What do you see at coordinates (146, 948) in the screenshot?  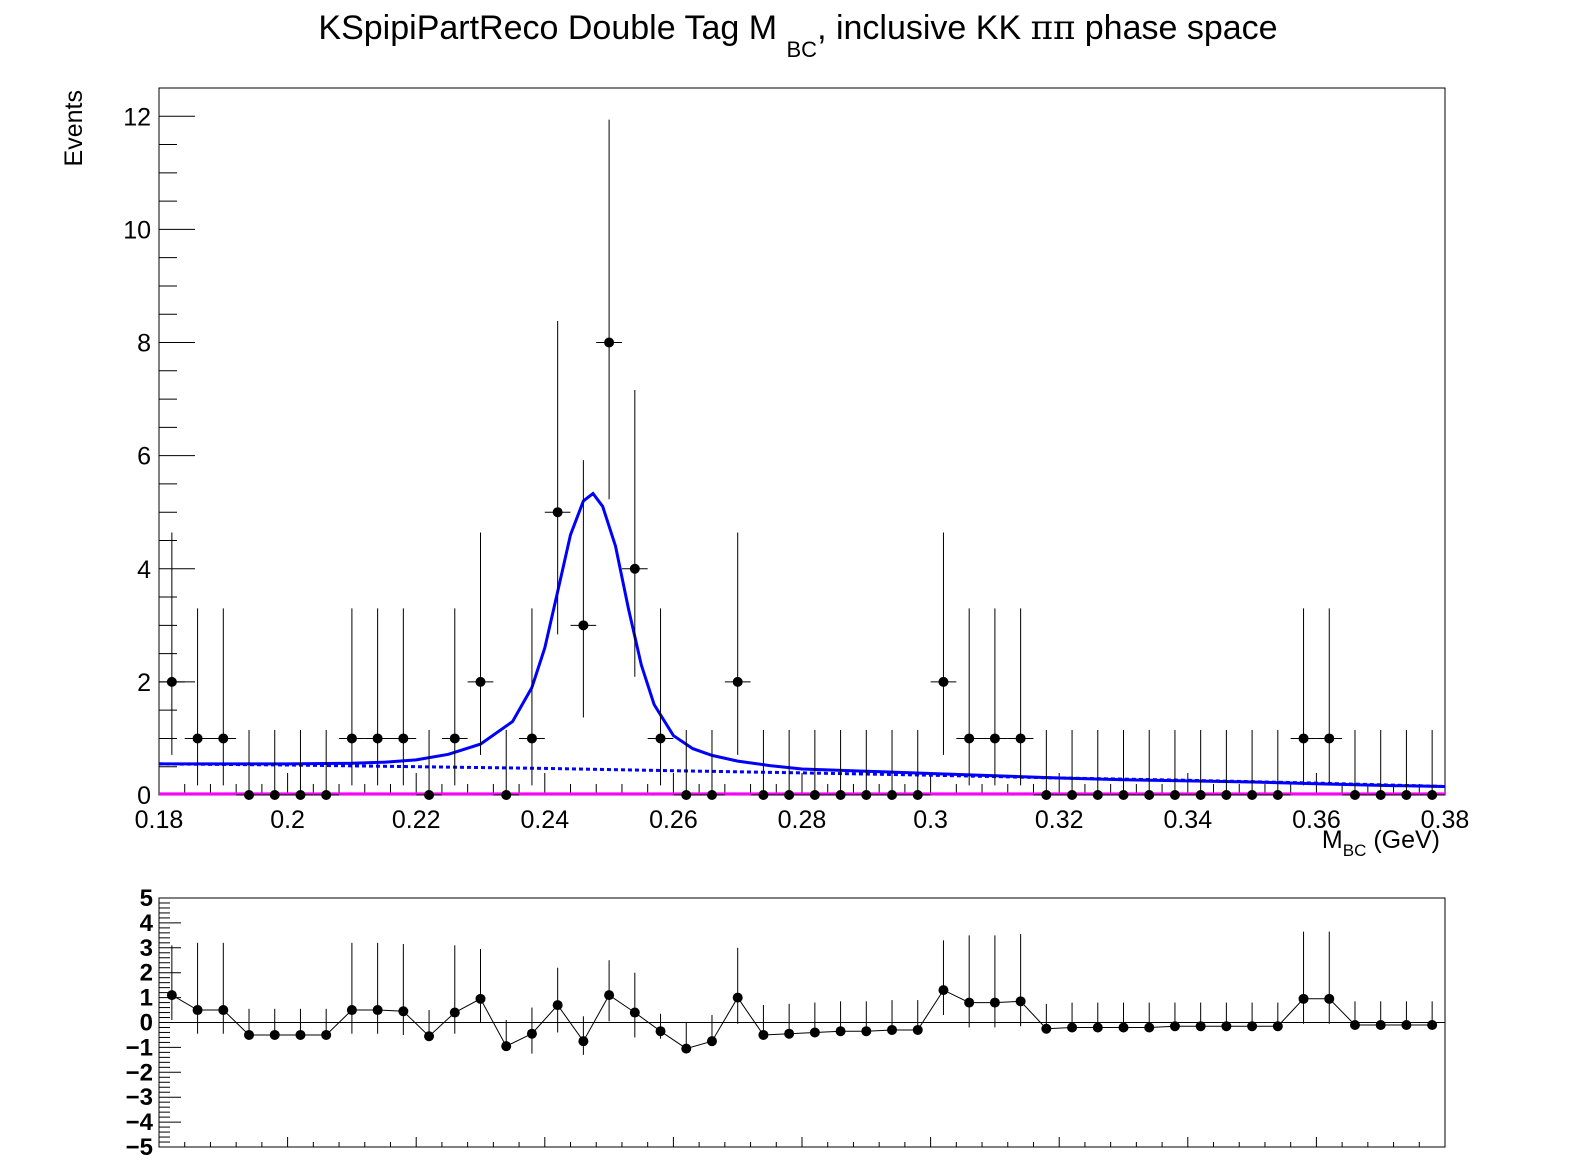 I see `residual-y-tick-label: 3` at bounding box center [146, 948].